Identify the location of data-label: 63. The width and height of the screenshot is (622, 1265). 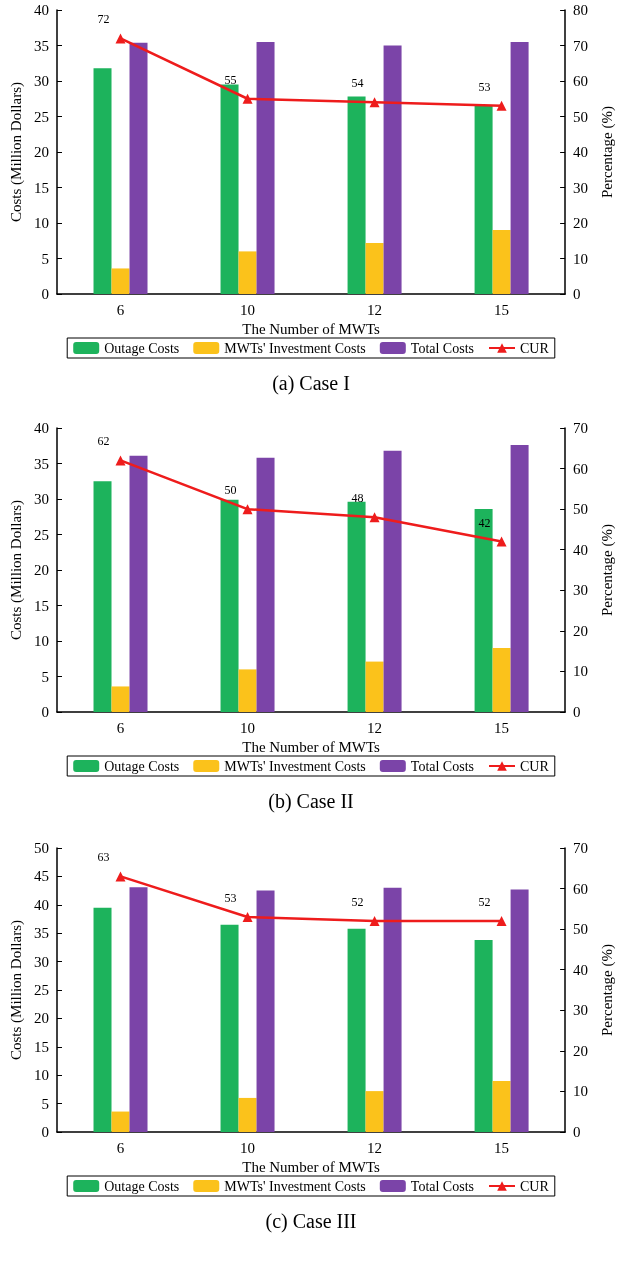
(103, 857).